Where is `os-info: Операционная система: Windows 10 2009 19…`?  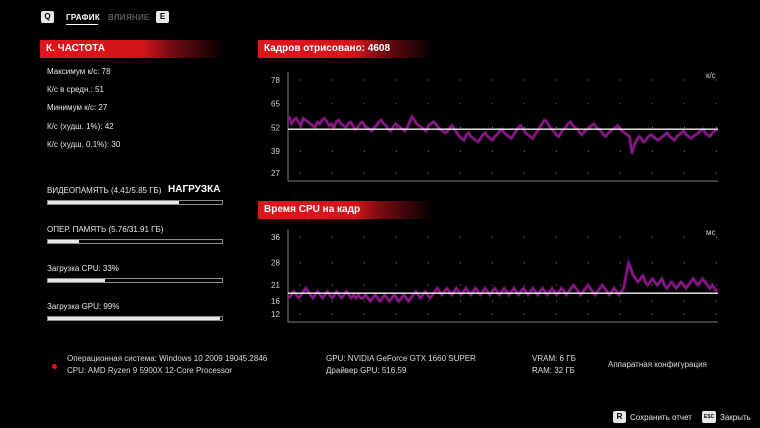
os-info: Операционная система: Windows 10 2009 19… is located at coordinates (167, 358).